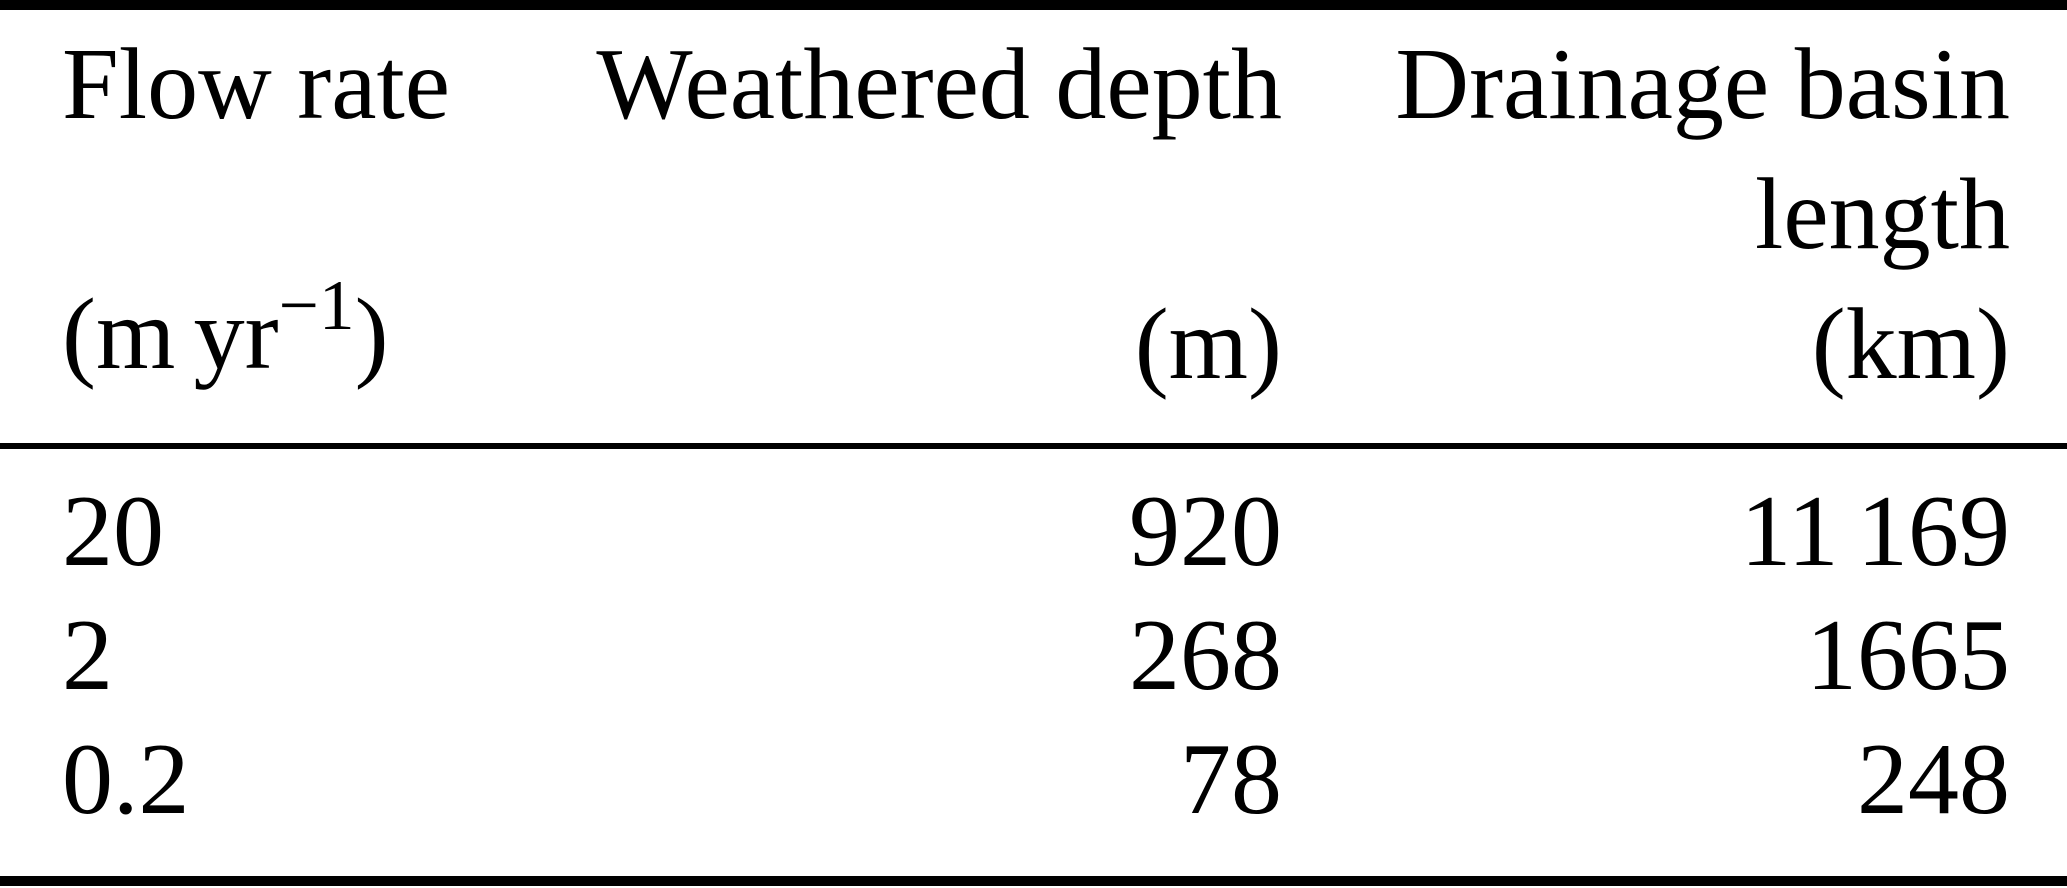 The image size is (2067, 888). I want to click on unit-text: (km), so click(1910, 344).